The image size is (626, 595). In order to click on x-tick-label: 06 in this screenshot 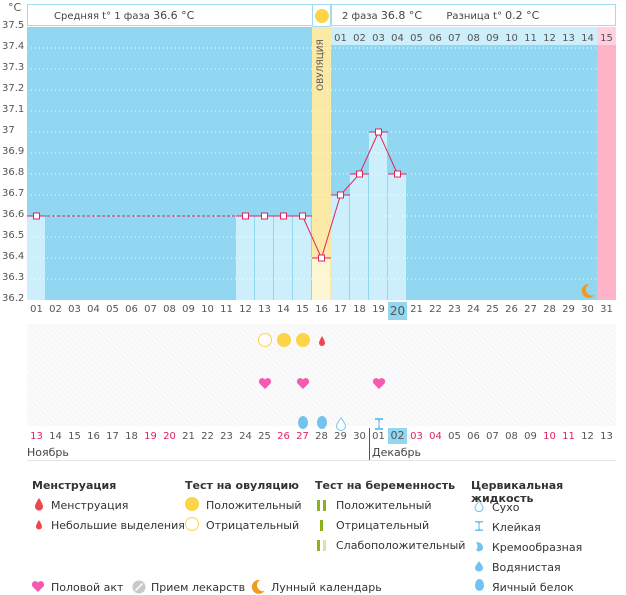, I will do `click(131, 309)`.